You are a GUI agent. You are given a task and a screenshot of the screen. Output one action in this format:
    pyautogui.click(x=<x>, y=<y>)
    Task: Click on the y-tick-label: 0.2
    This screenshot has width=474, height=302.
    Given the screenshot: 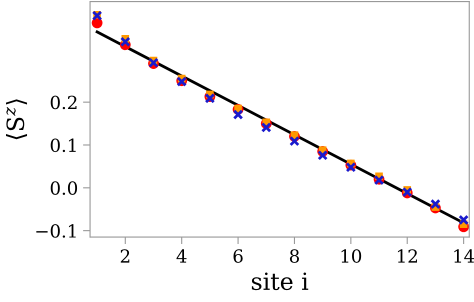 What is the action you would take?
    pyautogui.click(x=63, y=103)
    